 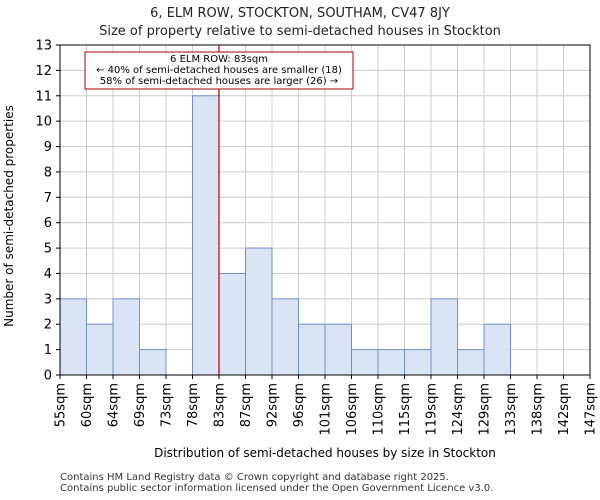 What do you see at coordinates (48, 172) in the screenshot?
I see `y-tick-label: 8` at bounding box center [48, 172].